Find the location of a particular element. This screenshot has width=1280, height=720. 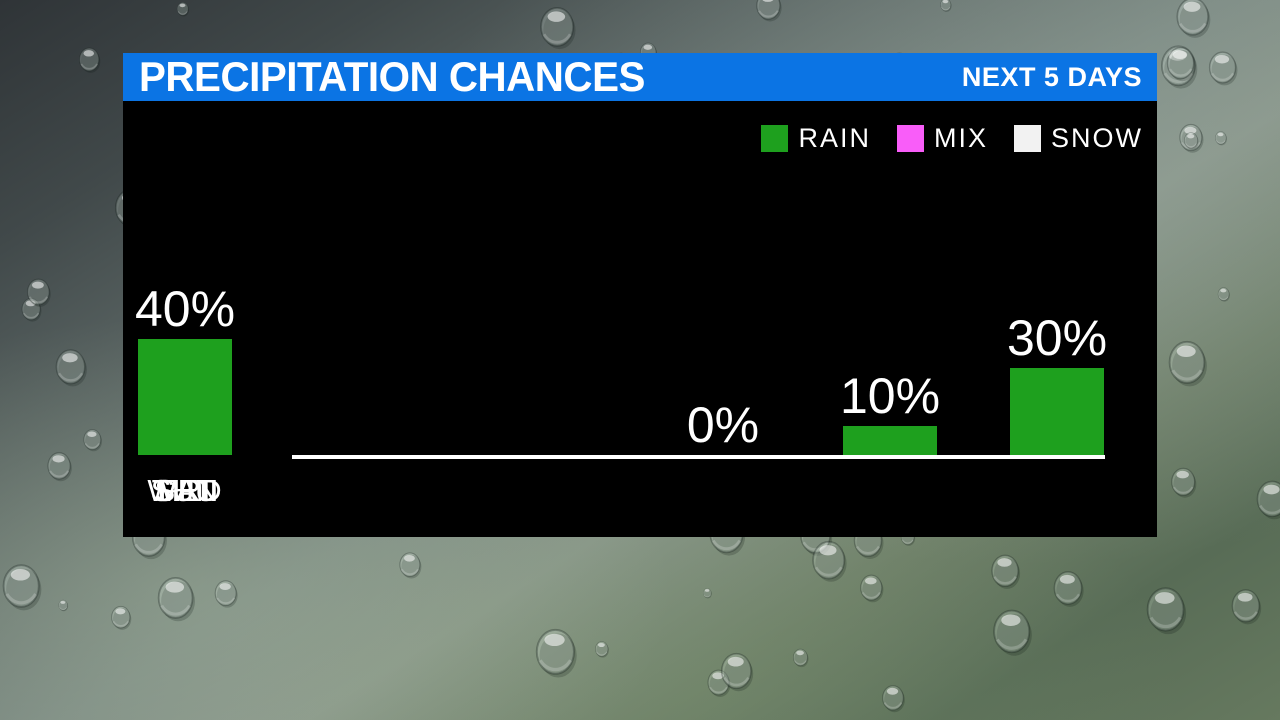

bar-column-sun: 40% is located at coordinates (185, 369).